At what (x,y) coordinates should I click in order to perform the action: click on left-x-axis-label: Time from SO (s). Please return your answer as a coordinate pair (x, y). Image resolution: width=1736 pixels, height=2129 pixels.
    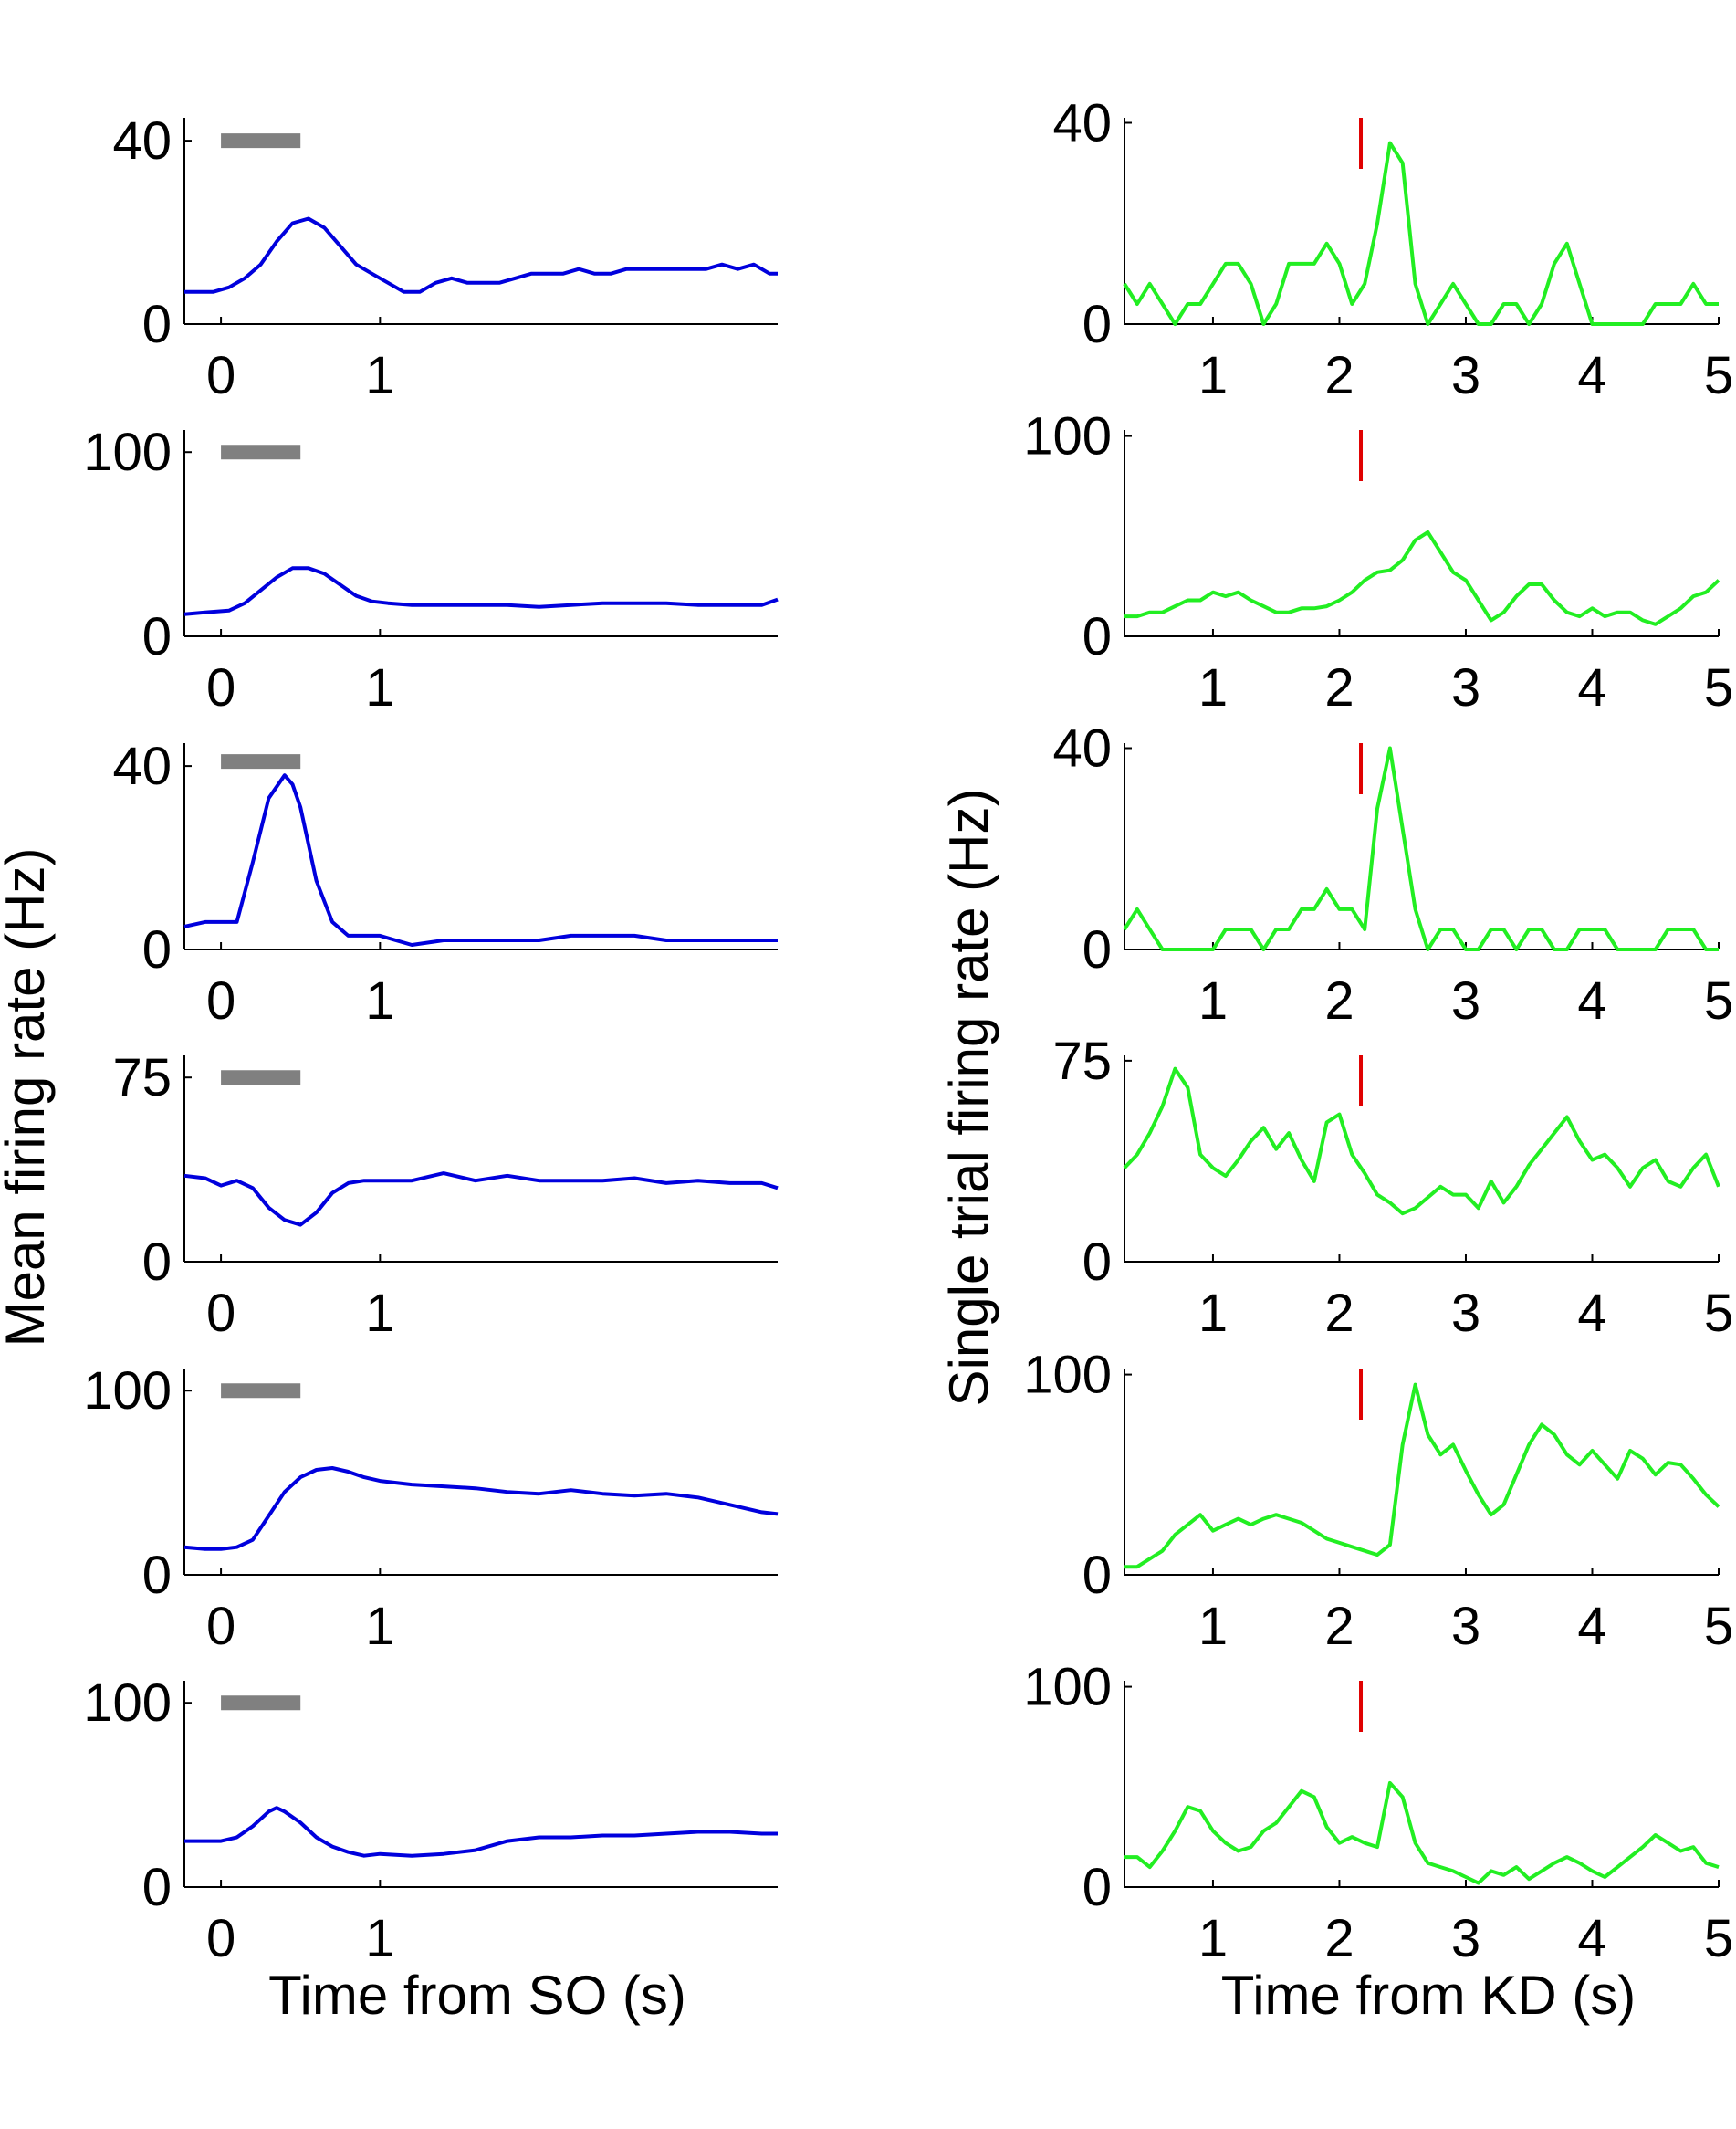
    Looking at the image, I should click on (477, 1995).